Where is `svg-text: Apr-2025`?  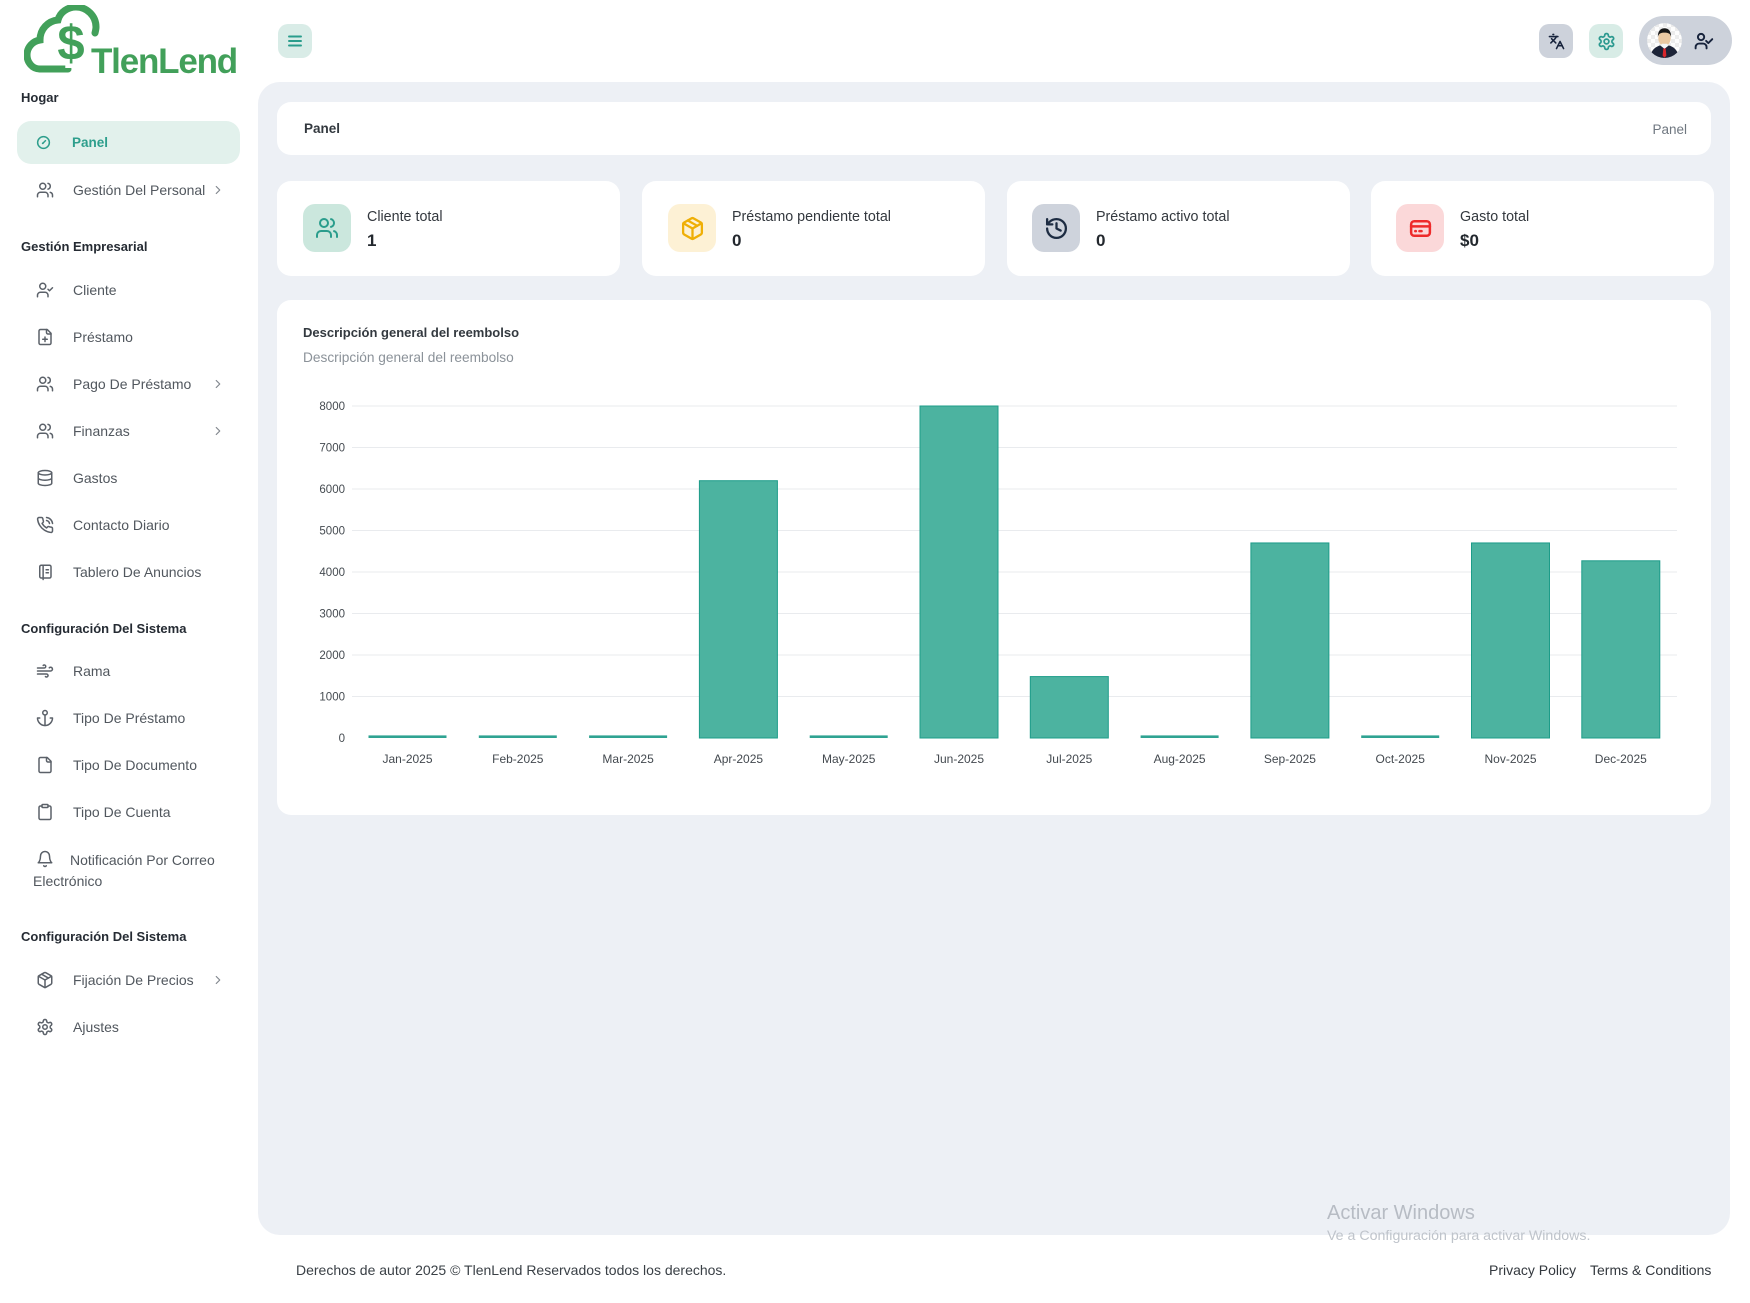 svg-text: Apr-2025 is located at coordinates (739, 759).